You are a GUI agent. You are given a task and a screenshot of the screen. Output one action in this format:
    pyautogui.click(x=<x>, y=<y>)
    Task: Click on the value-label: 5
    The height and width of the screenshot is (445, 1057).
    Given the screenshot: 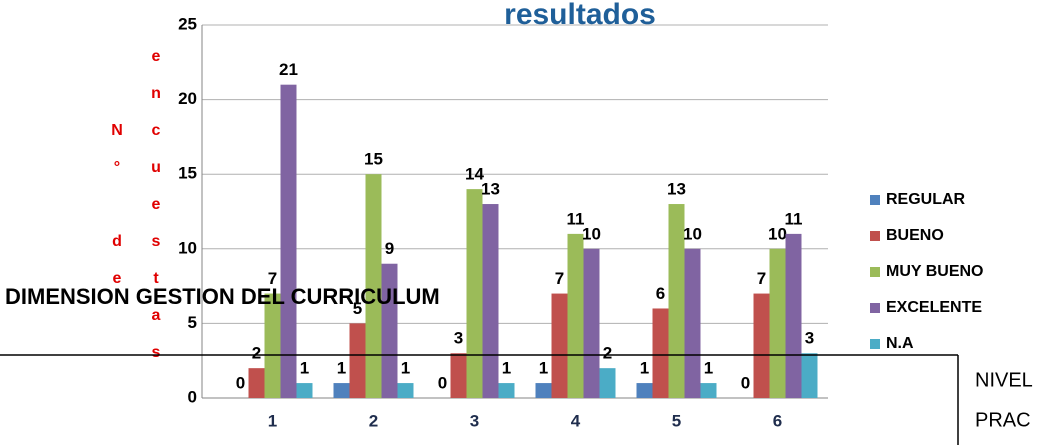 What is the action you would take?
    pyautogui.click(x=357, y=308)
    